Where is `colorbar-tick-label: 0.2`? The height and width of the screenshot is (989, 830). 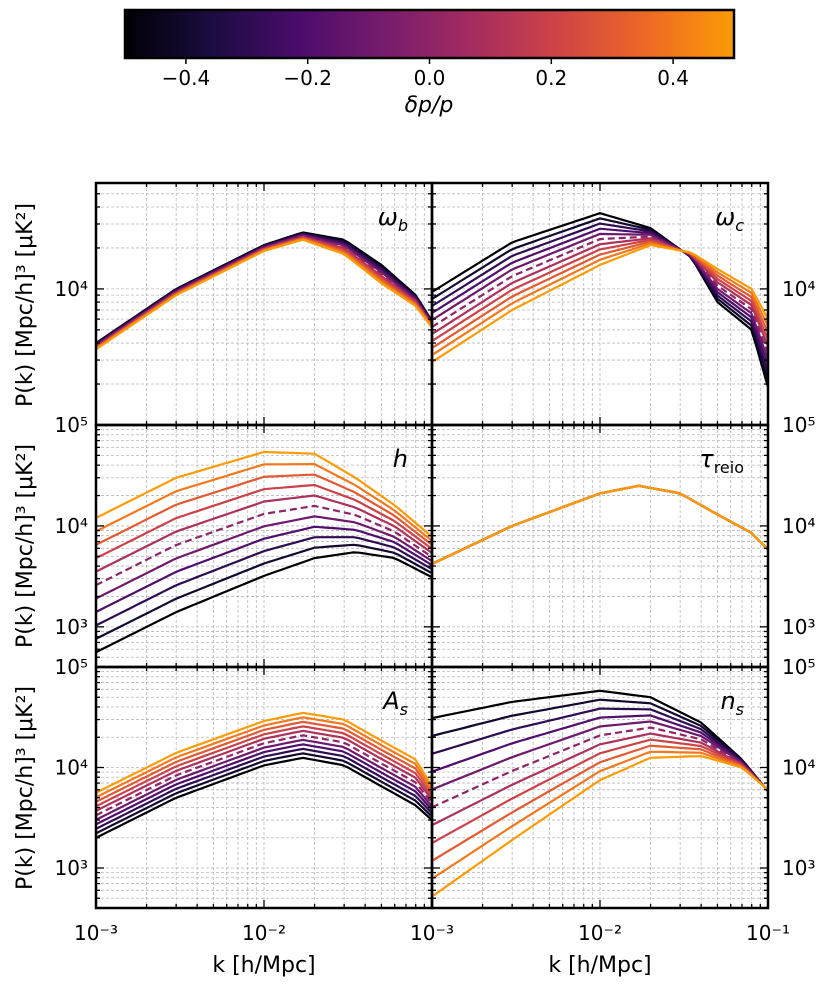
colorbar-tick-label: 0.2 is located at coordinates (551, 78).